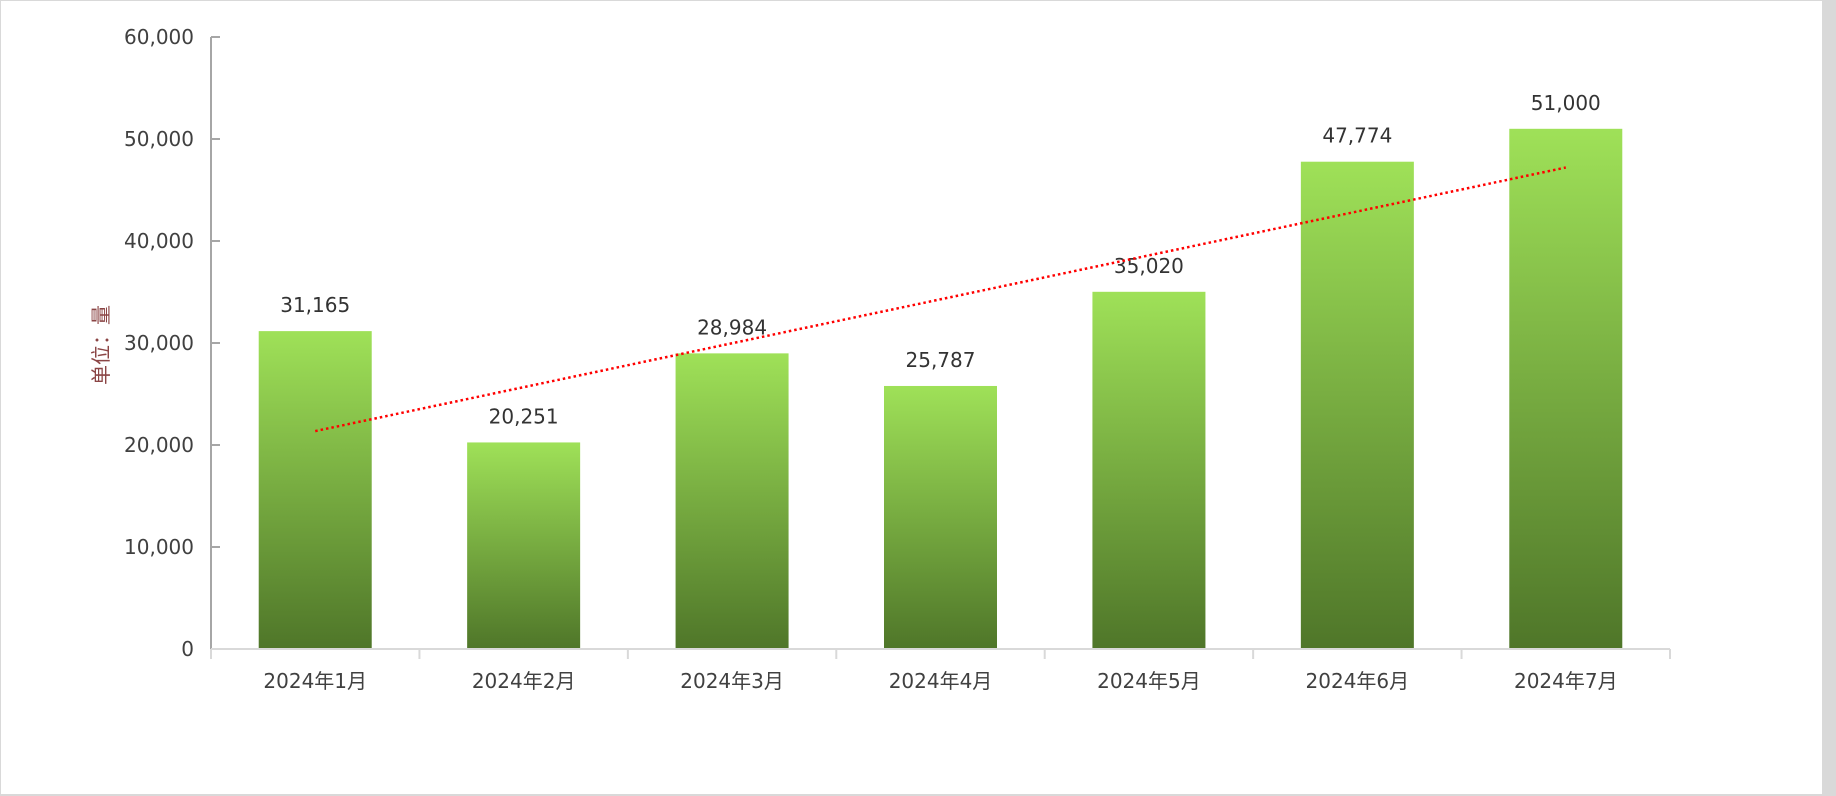 This screenshot has height=796, width=1836. What do you see at coordinates (315, 681) in the screenshot?
I see `x-tick-label: 2024年1月` at bounding box center [315, 681].